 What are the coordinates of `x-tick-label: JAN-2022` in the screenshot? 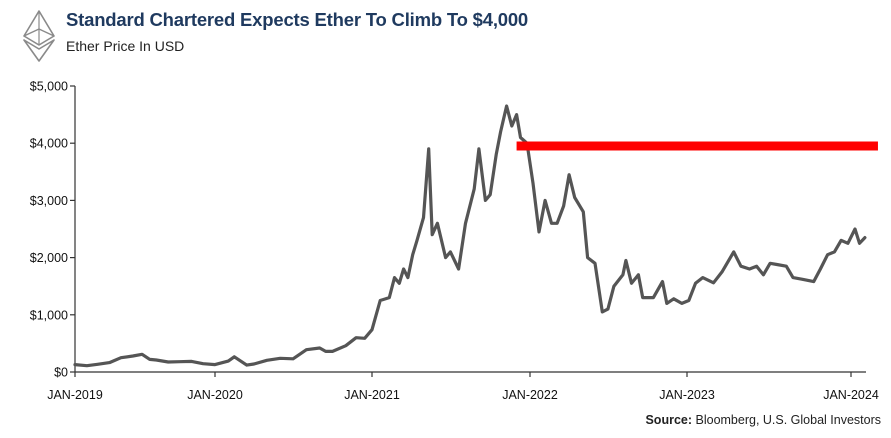 It's located at (530, 395).